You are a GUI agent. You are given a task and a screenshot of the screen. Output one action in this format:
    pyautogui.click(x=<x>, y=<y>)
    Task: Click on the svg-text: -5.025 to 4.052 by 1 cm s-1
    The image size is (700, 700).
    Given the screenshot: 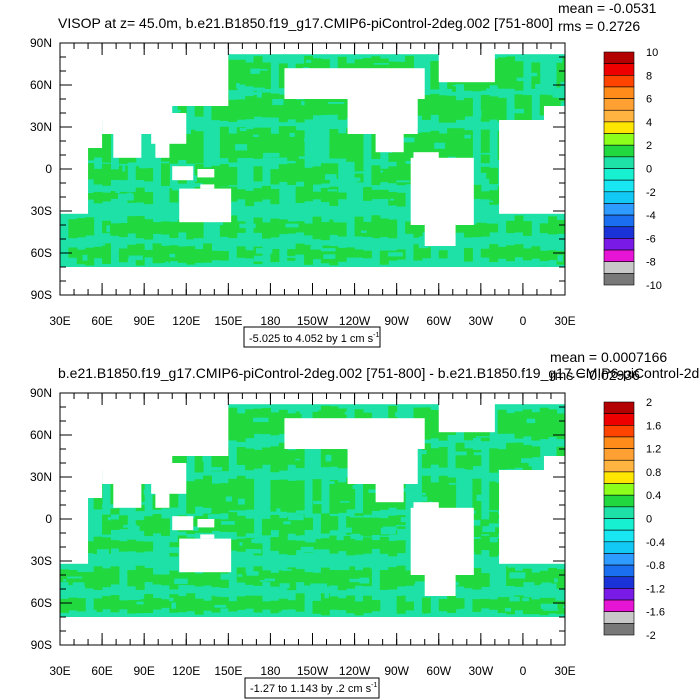 What is the action you would take?
    pyautogui.click(x=314, y=338)
    